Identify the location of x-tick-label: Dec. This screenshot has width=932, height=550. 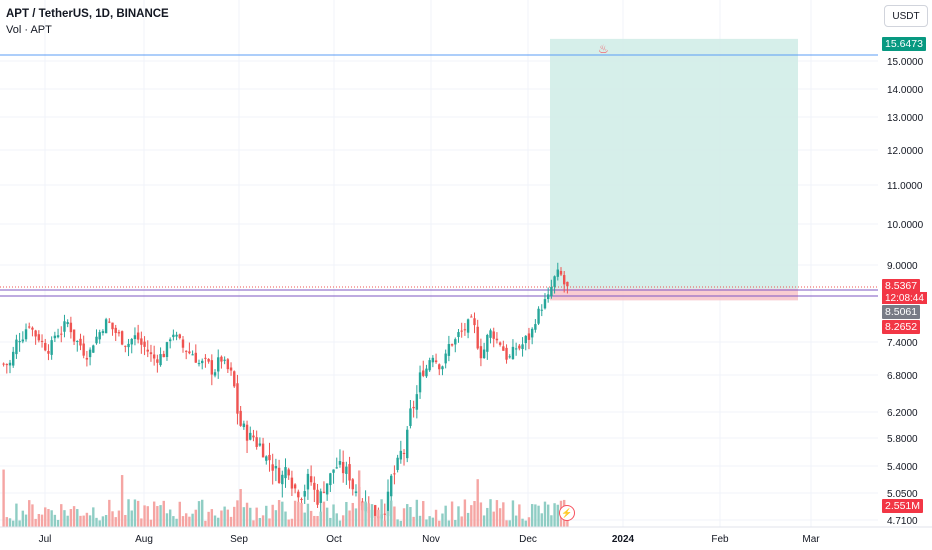
(528, 539).